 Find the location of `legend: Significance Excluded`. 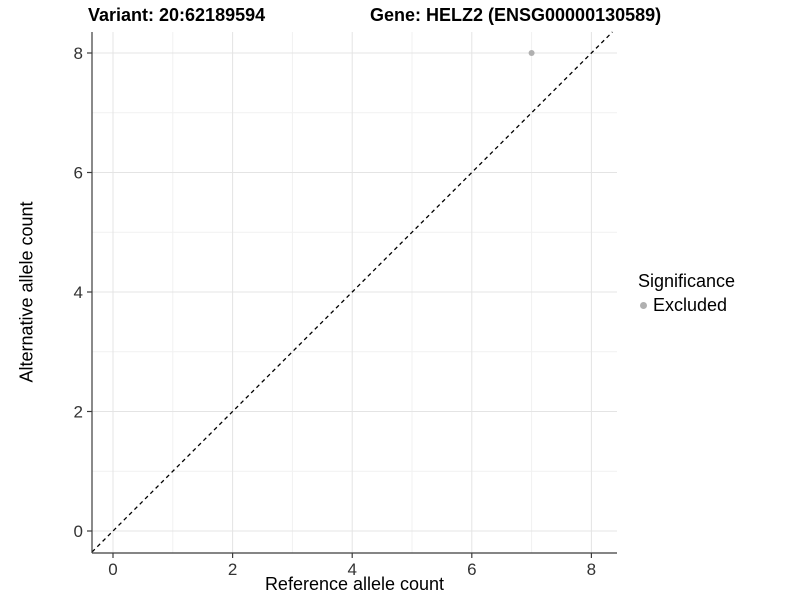

legend: Significance Excluded is located at coordinates (686, 293).